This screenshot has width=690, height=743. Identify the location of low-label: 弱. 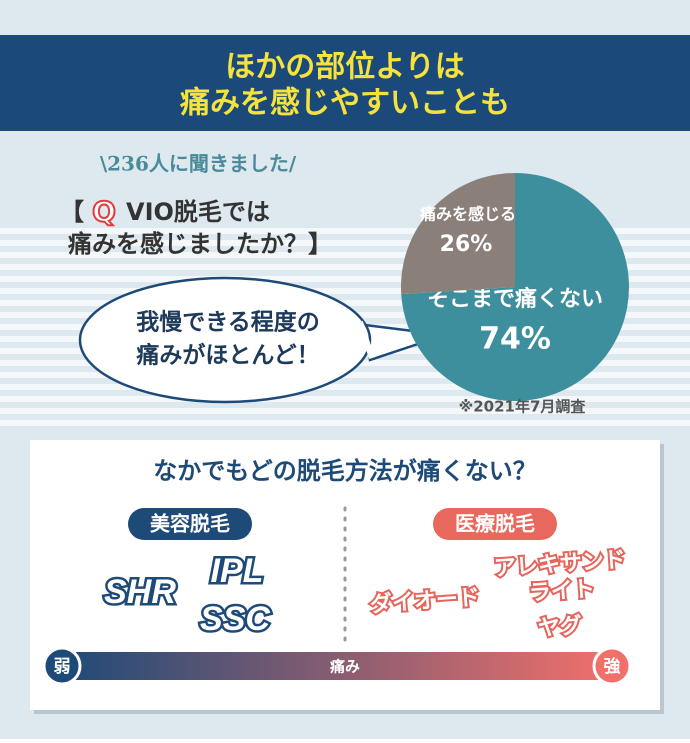
(62, 667).